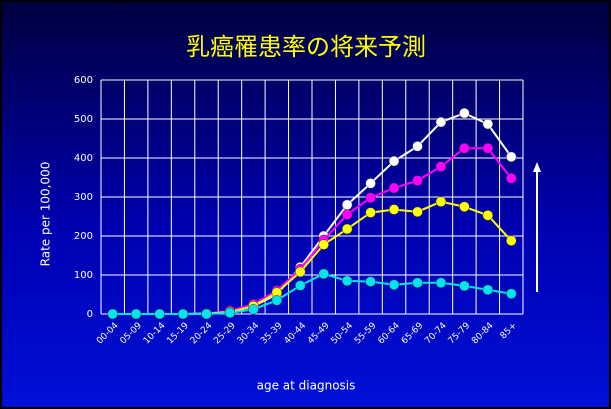 The image size is (611, 409). Describe the element at coordinates (83, 236) in the screenshot. I see `y-tick-label: 200` at that location.